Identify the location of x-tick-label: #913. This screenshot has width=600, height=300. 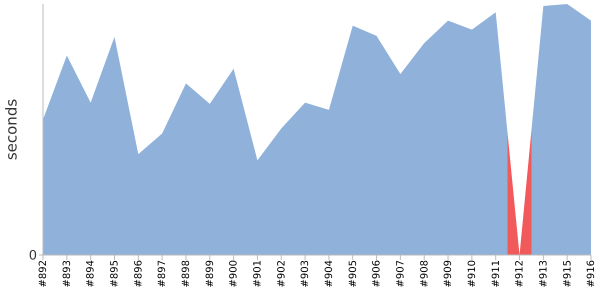
(544, 274).